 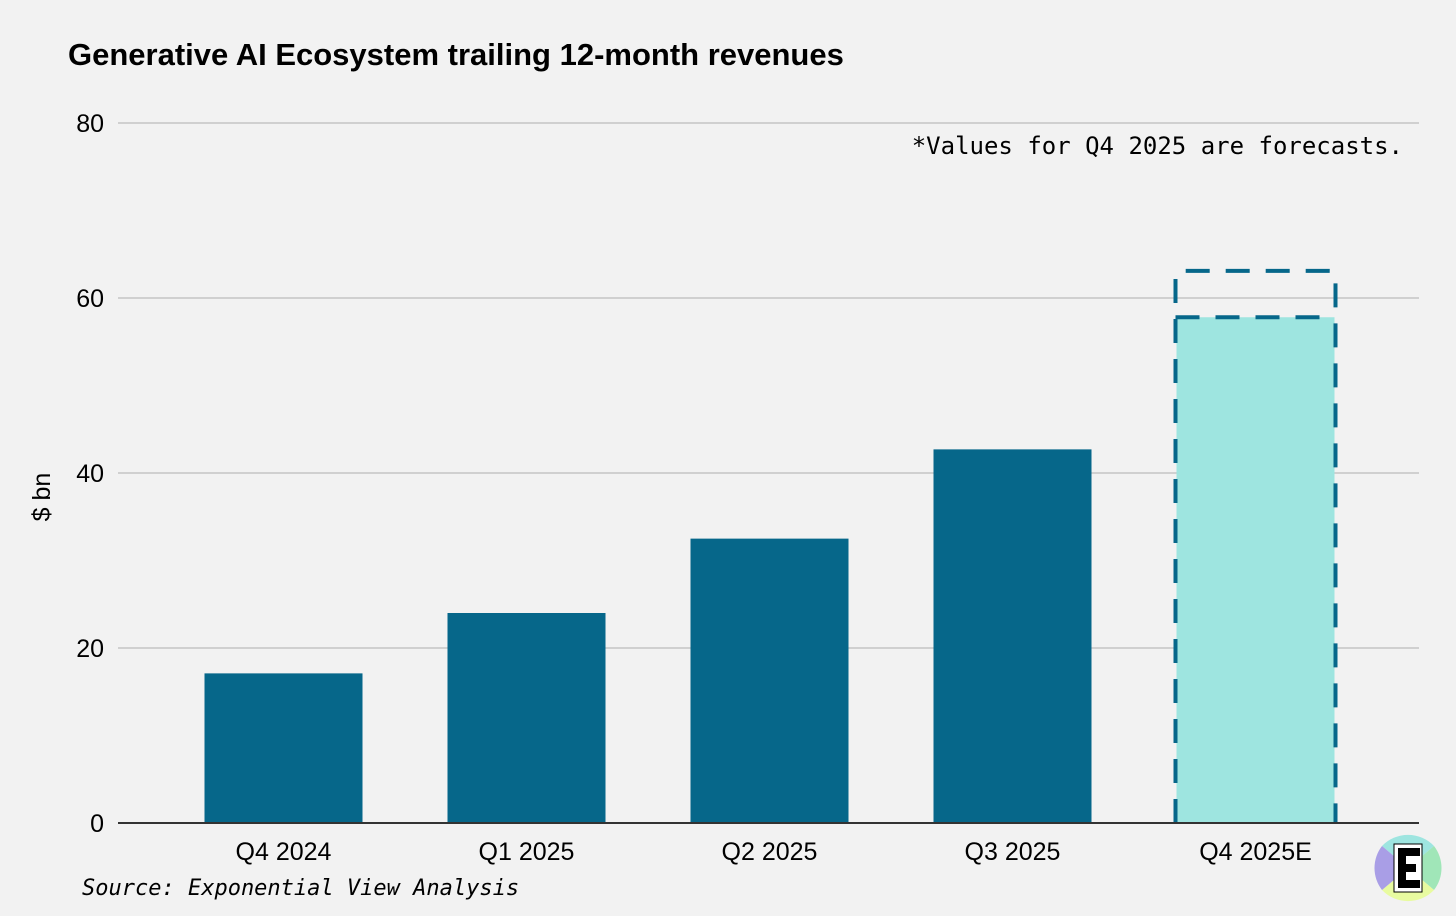 What do you see at coordinates (300, 888) in the screenshot?
I see `source-note: Source: Exponential View Analysis` at bounding box center [300, 888].